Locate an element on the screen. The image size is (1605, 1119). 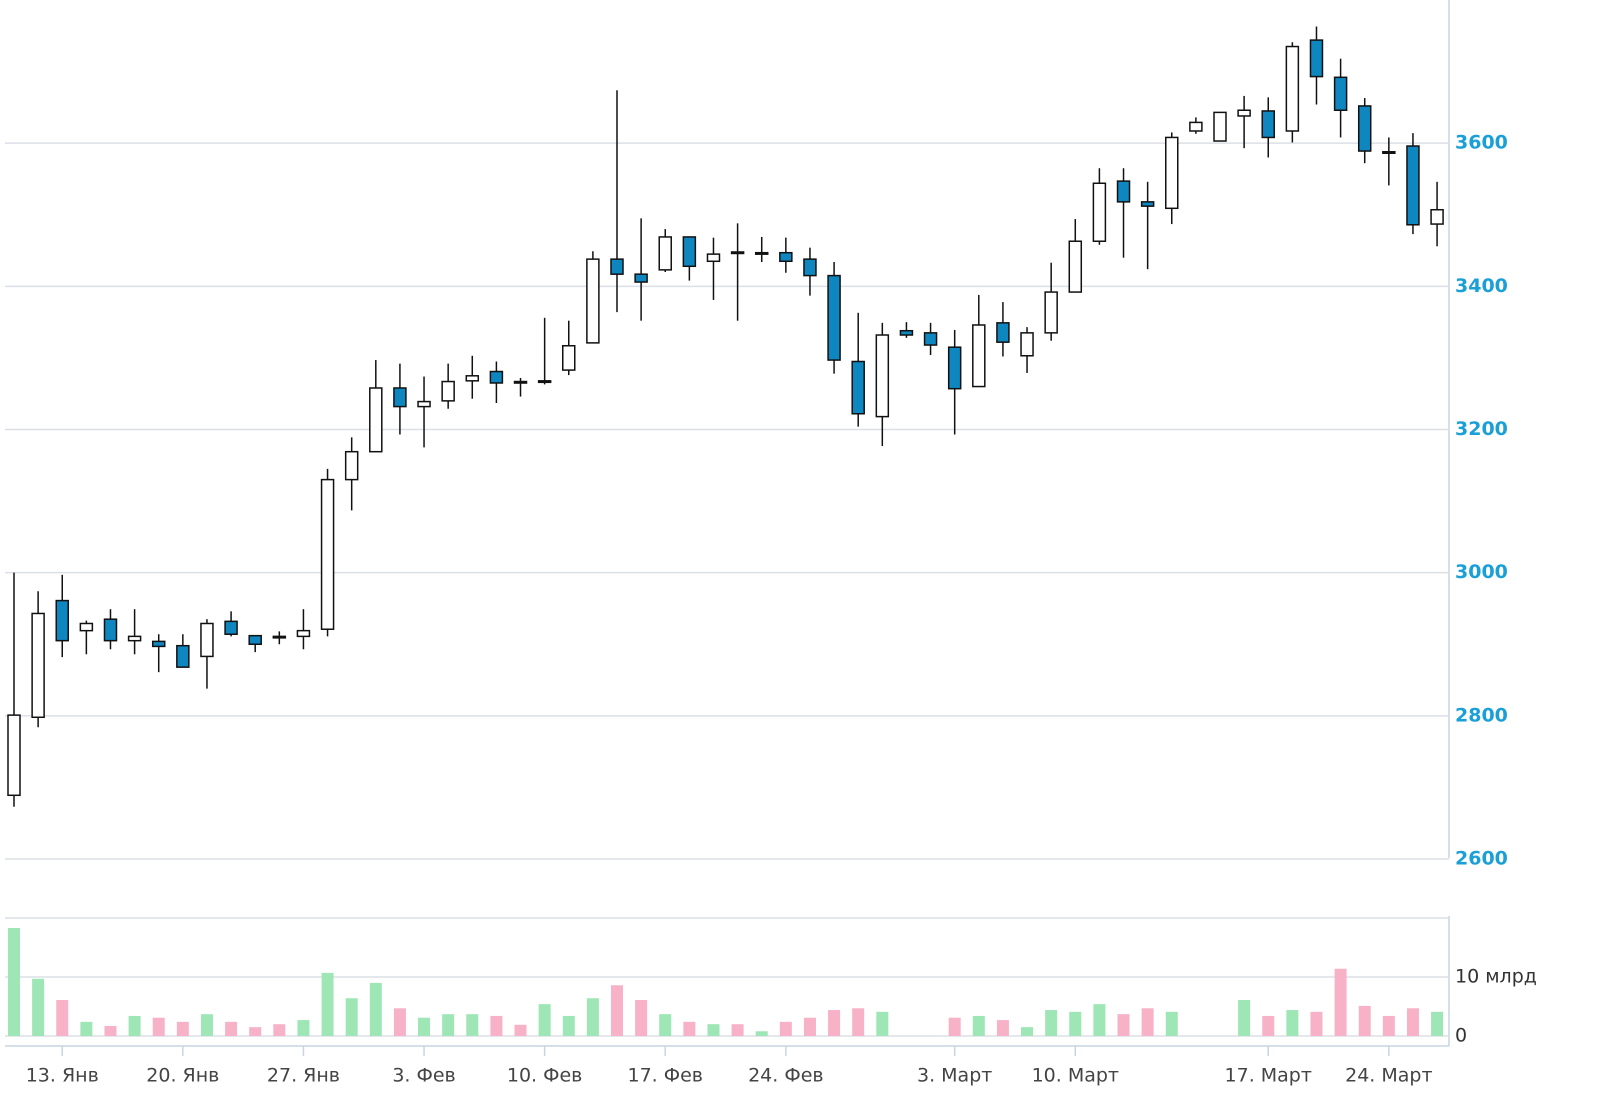
volume-tick-label: 10 млрд is located at coordinates (1496, 977).